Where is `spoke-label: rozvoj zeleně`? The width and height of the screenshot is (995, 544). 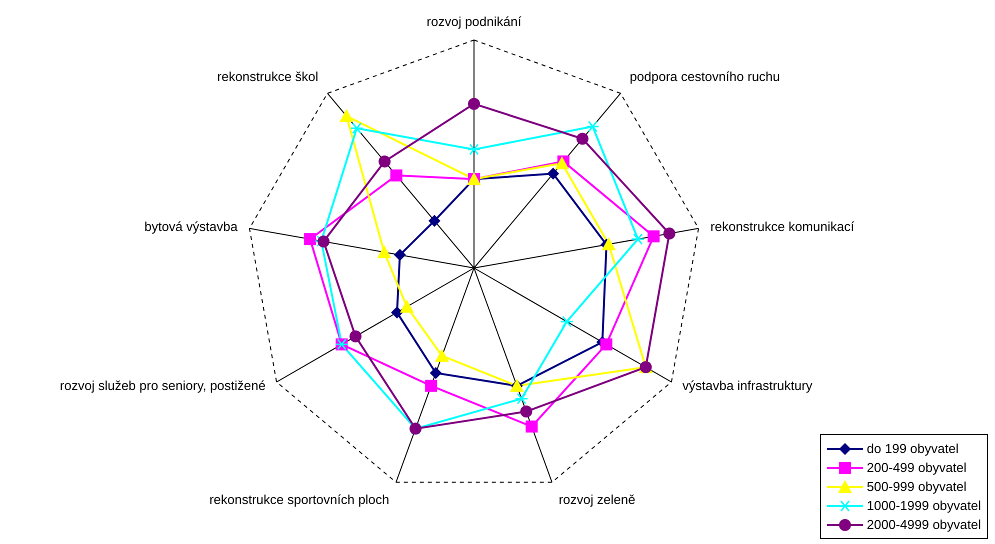 spoke-label: rozvoj zeleně is located at coordinates (597, 499).